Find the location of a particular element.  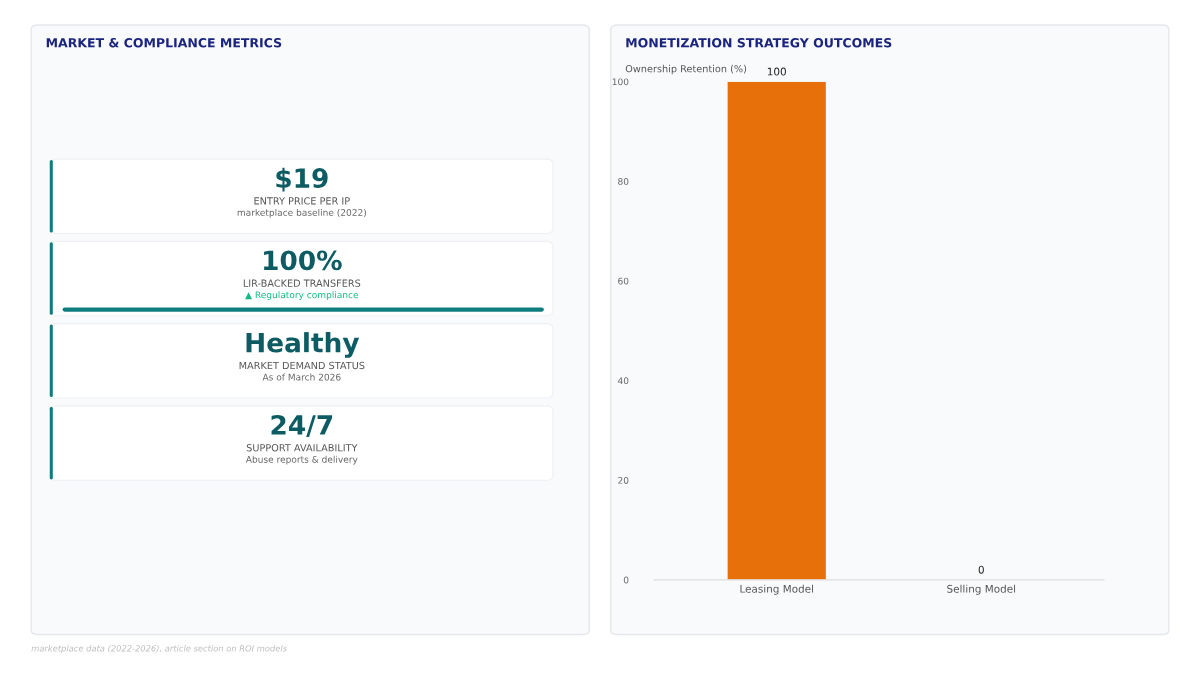

text: MARKET & COMPLIANCE METRICS is located at coordinates (164, 42).